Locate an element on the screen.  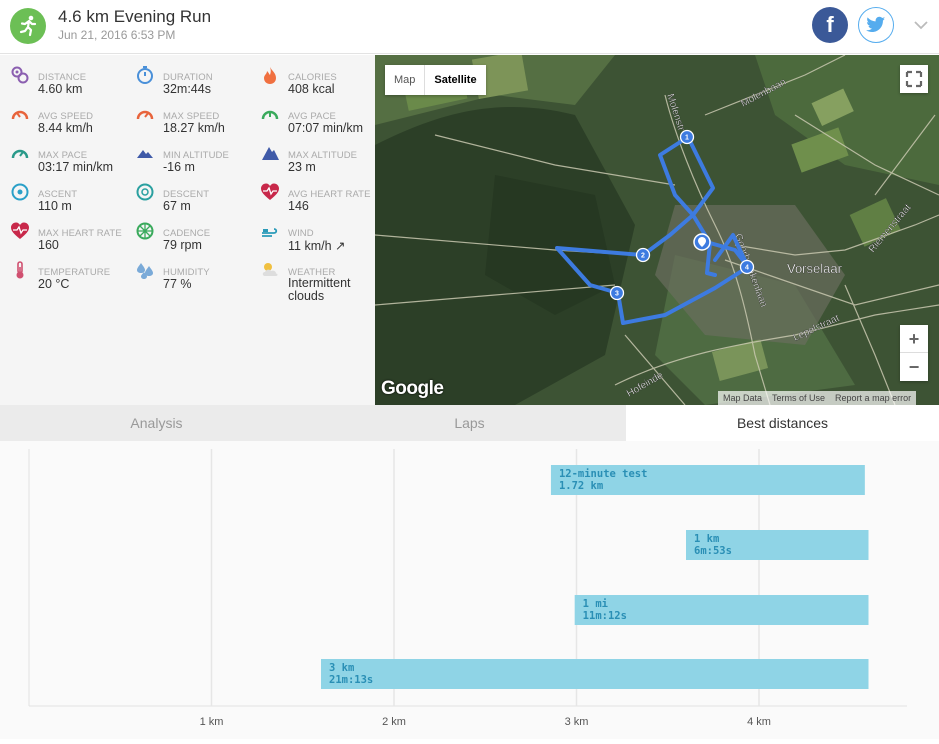
chevron-down-icon is located at coordinates (921, 25).